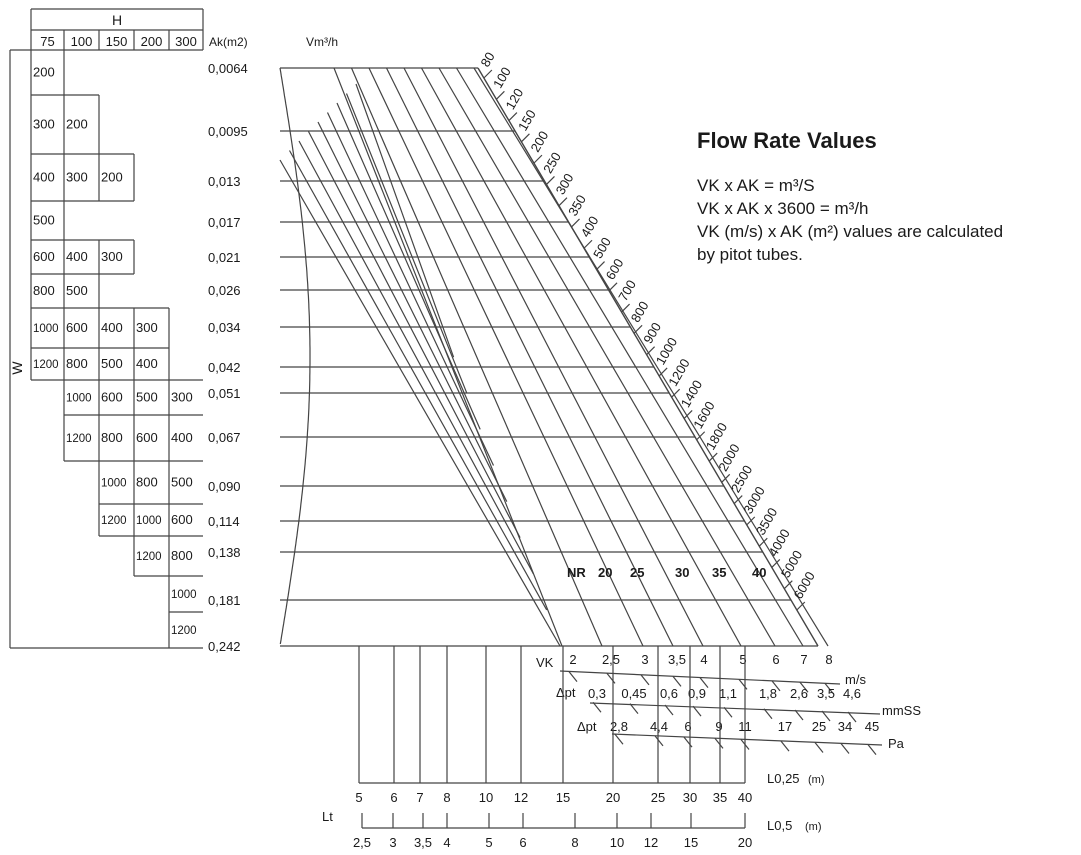  I want to click on dpt-pa-scale-line, so click(747, 739).